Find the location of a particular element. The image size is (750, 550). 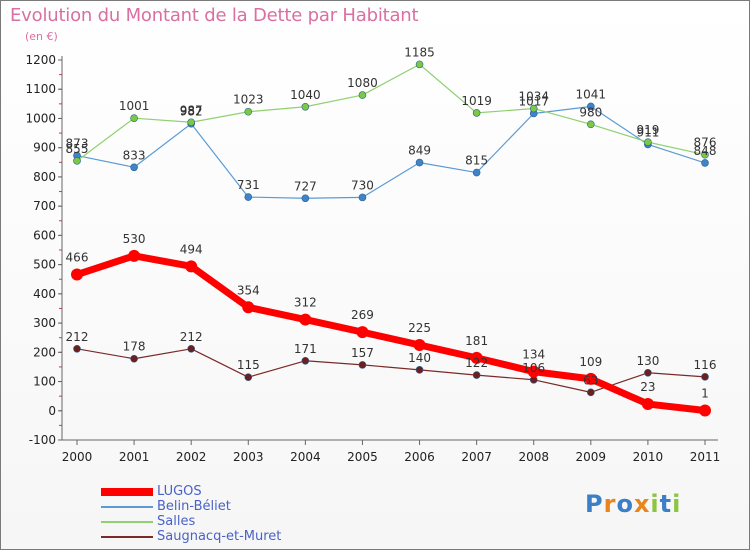

data-label-saugnacq-et-muret: 106 is located at coordinates (533, 368).